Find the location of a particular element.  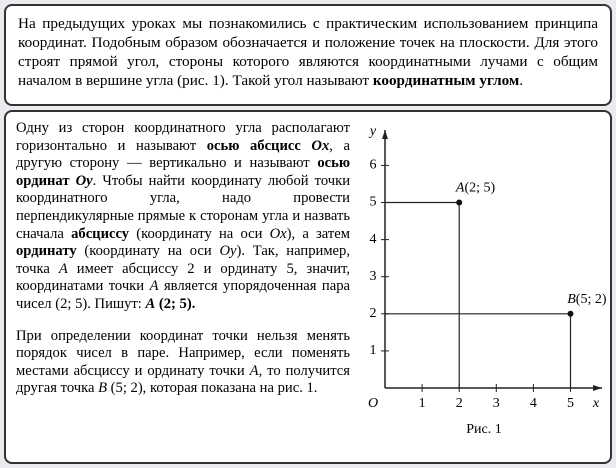

text-run: (5; 2), которая показана на рис. 1. is located at coordinates (212, 388).